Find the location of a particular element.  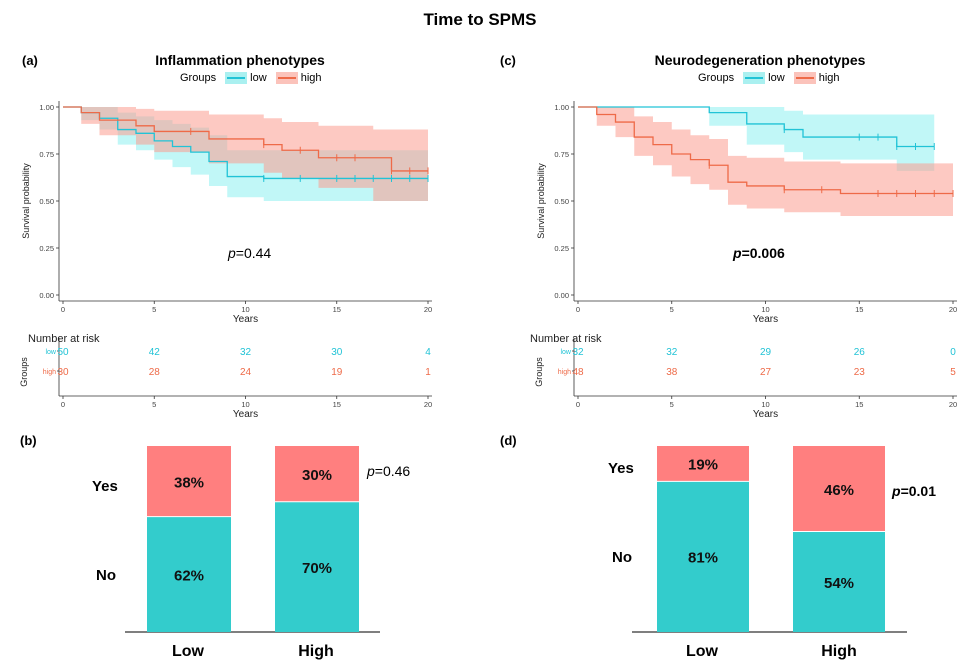

risk-x-tick-label-c: 0 is located at coordinates (578, 404).